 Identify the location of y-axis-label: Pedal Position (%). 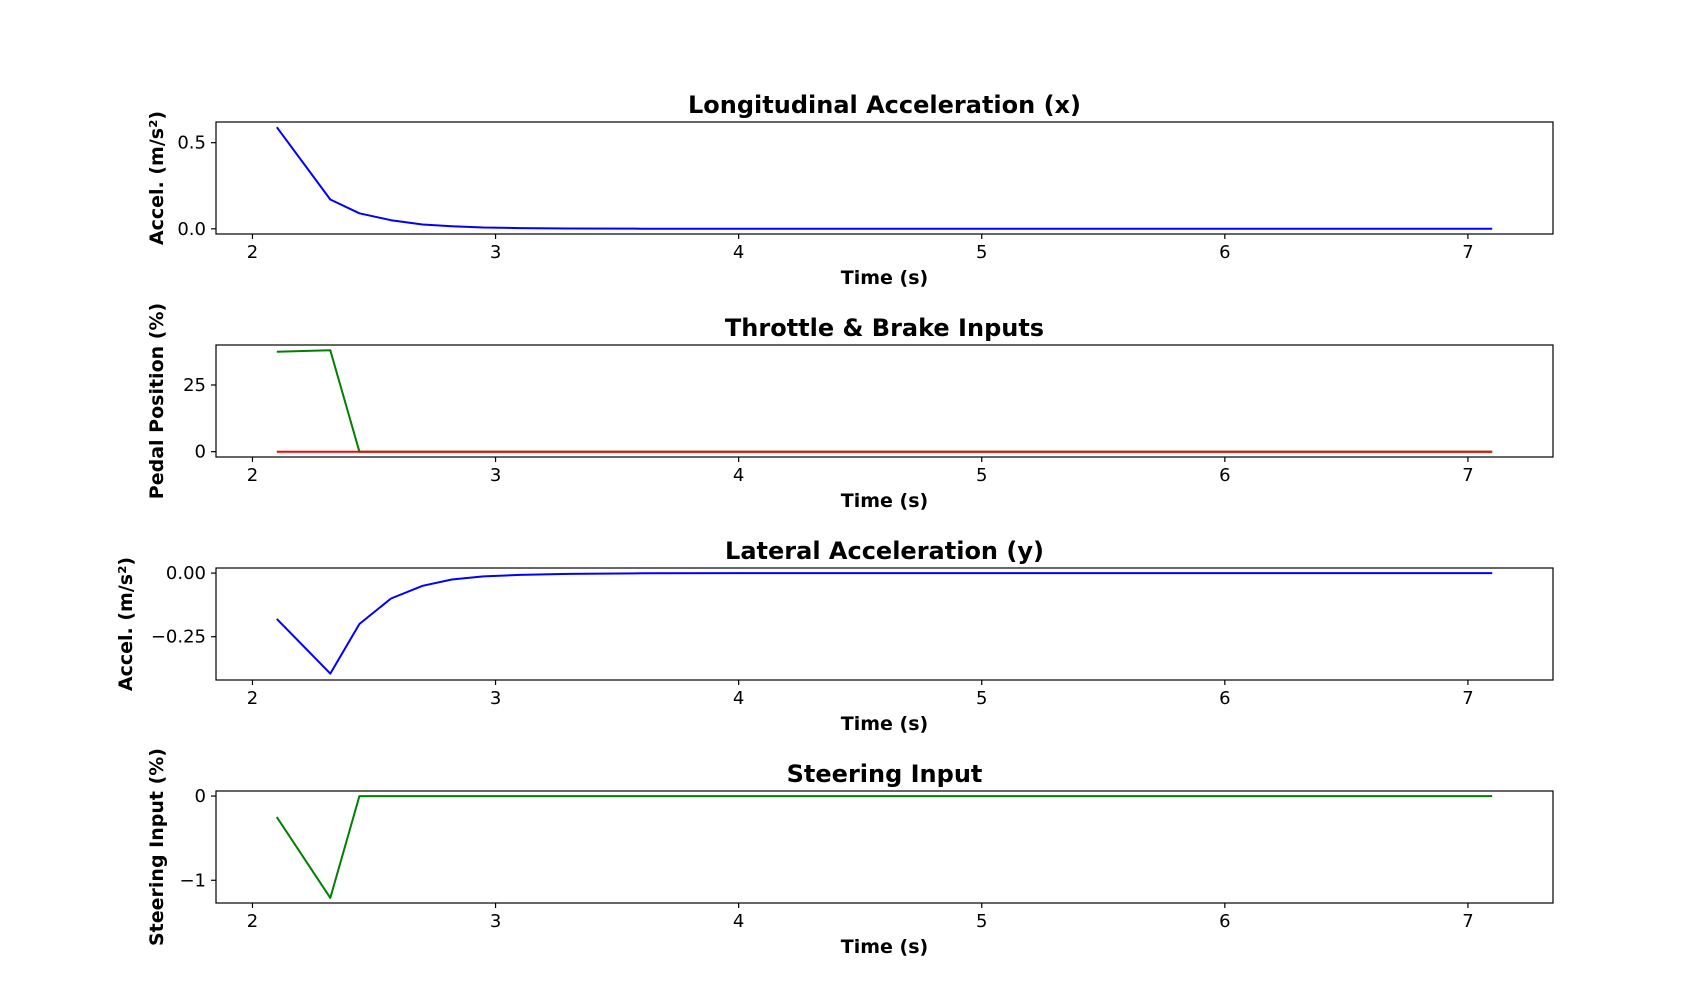
(157, 401).